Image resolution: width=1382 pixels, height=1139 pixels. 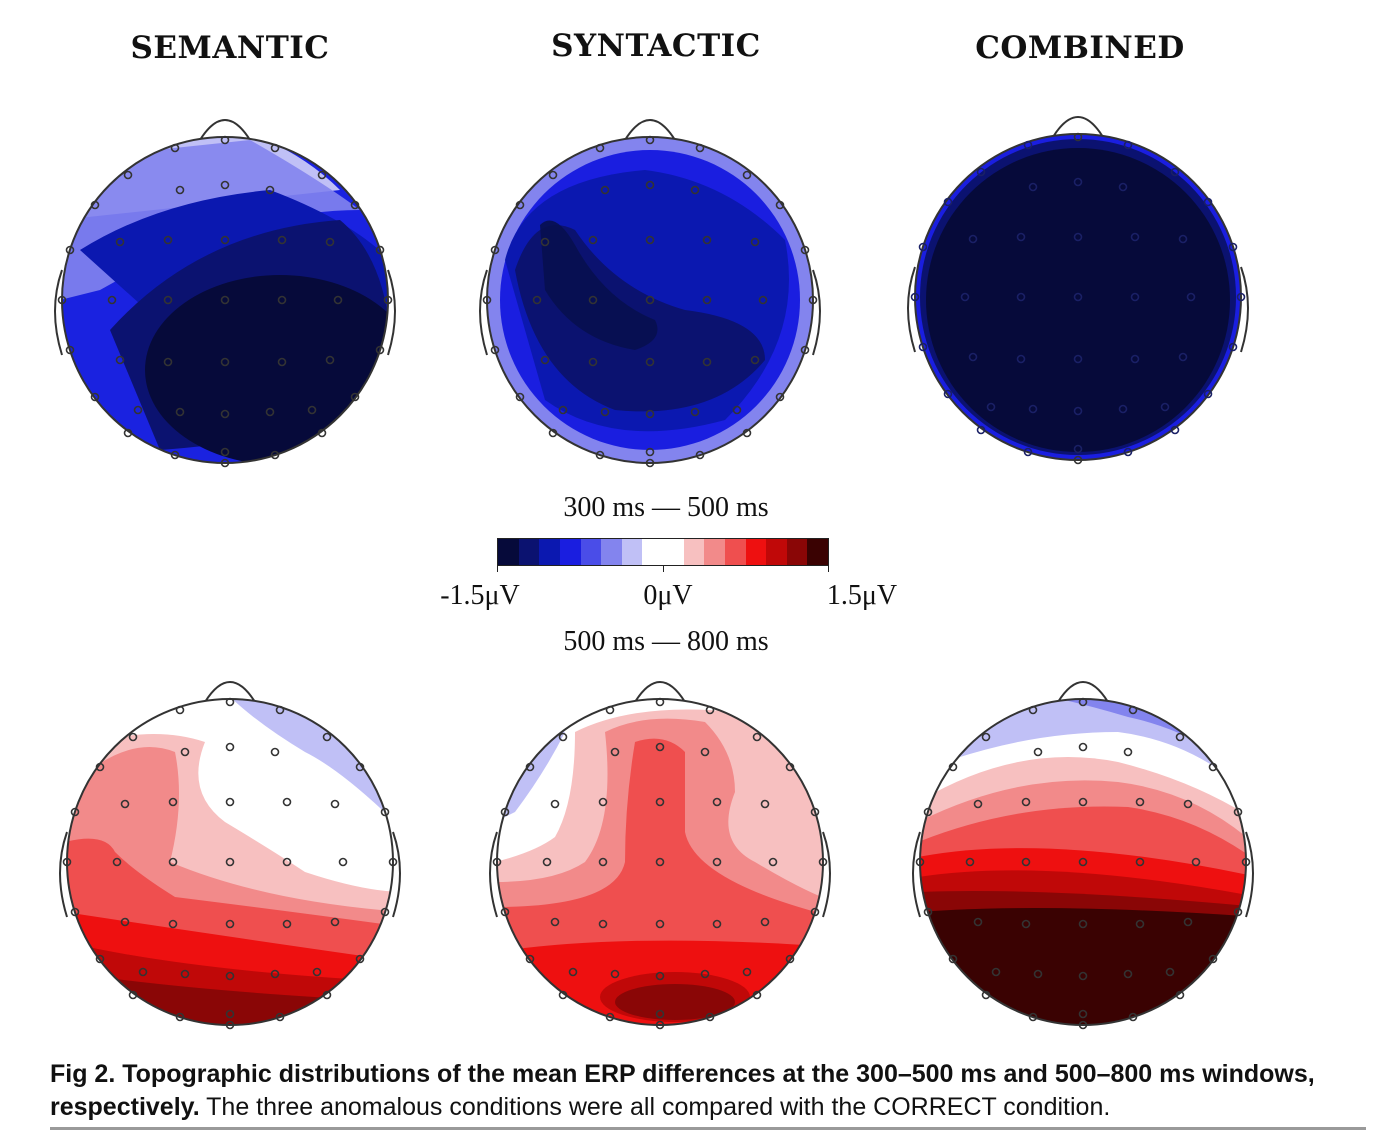 I want to click on topomap-combined-late, so click(x=1083, y=855).